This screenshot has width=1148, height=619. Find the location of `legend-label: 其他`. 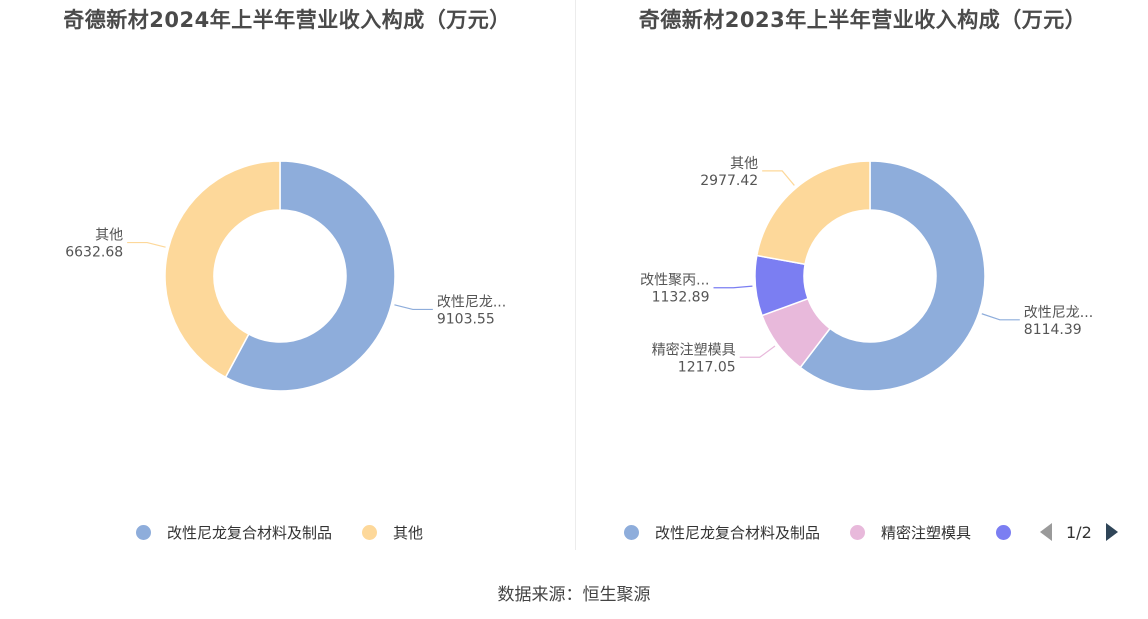

legend-label: 其他 is located at coordinates (408, 532).